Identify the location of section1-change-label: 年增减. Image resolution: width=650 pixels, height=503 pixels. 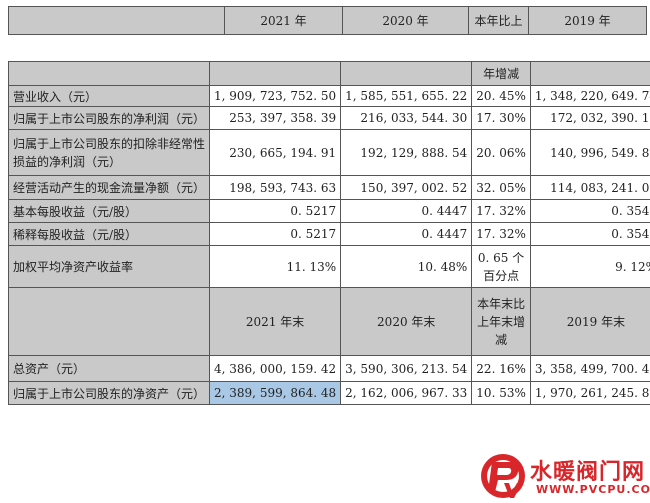
(501, 73).